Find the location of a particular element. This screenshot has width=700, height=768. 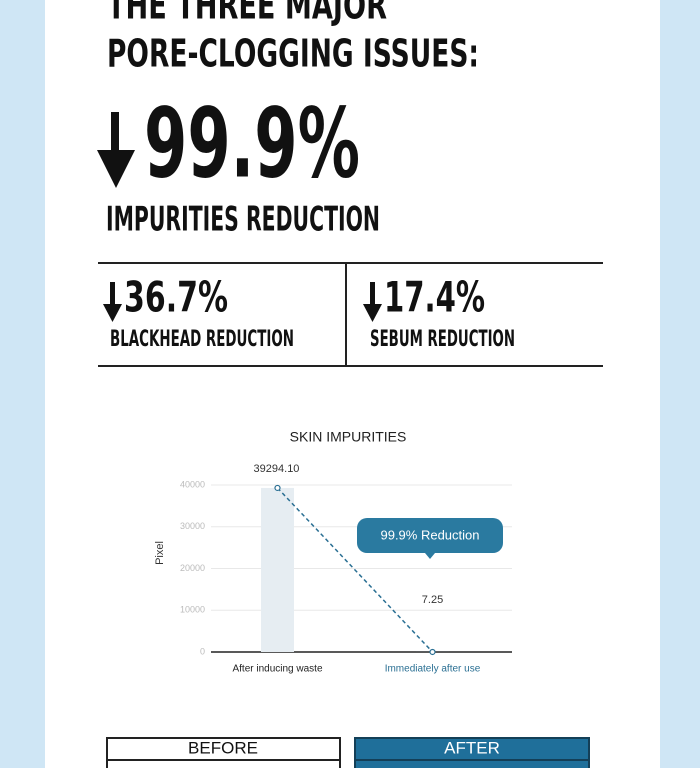

annotation: 99.9% Reduction is located at coordinates (429, 534).